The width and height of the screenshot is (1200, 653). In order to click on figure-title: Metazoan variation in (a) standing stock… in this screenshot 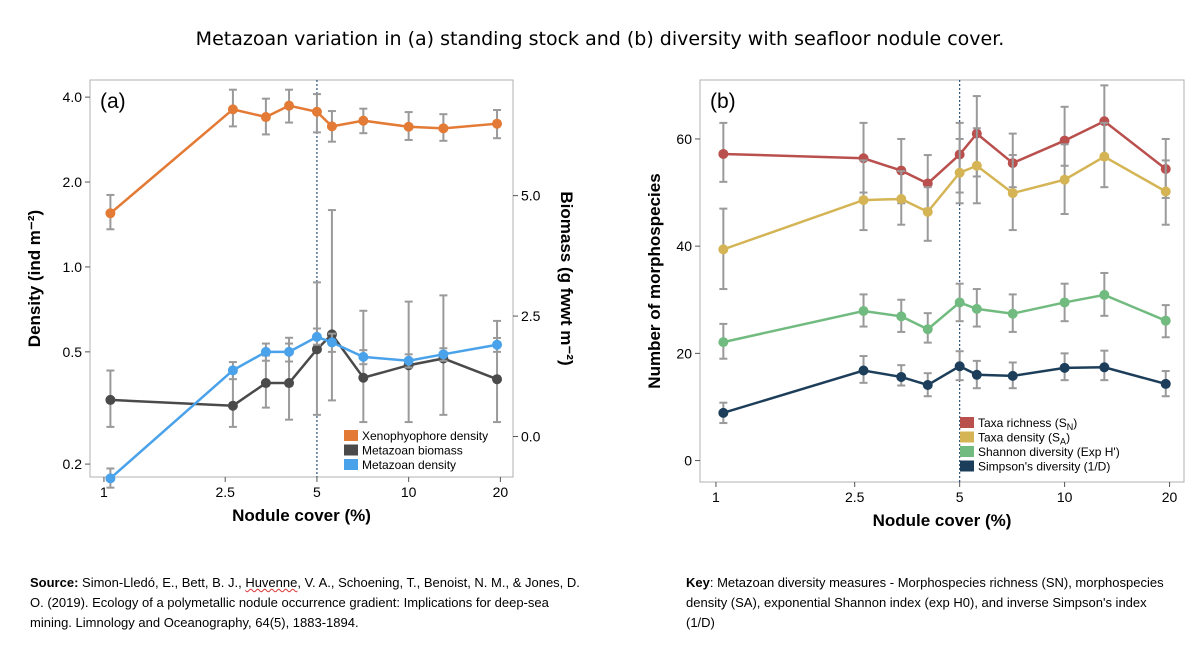, I will do `click(600, 39)`.